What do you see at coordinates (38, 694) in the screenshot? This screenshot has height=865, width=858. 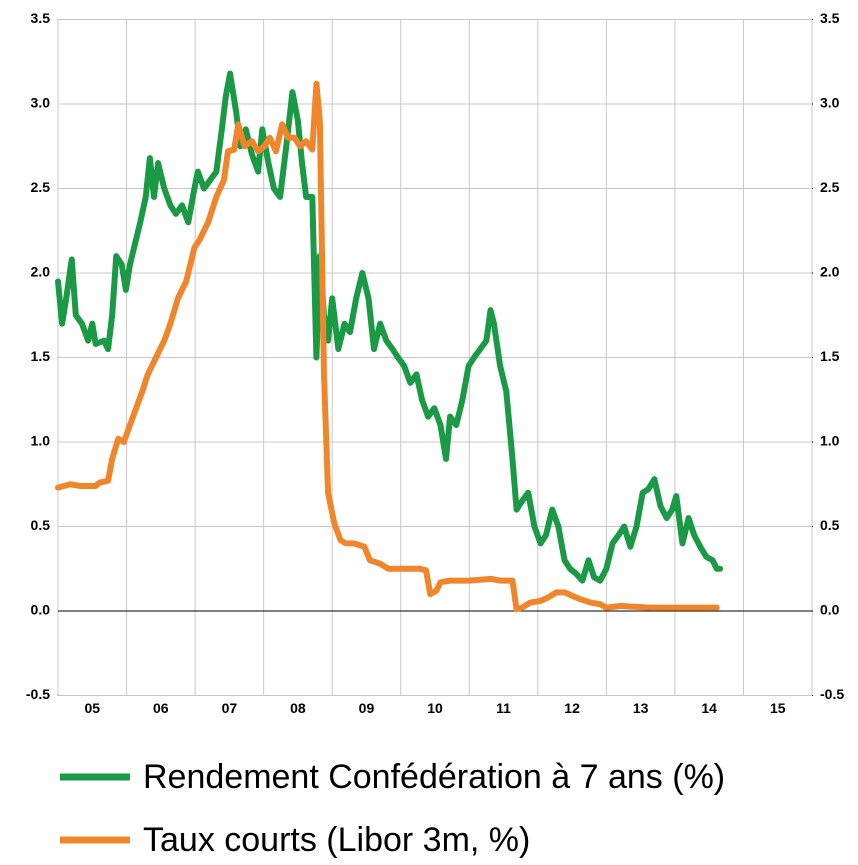 I see `y-tick-label: -0.5` at bounding box center [38, 694].